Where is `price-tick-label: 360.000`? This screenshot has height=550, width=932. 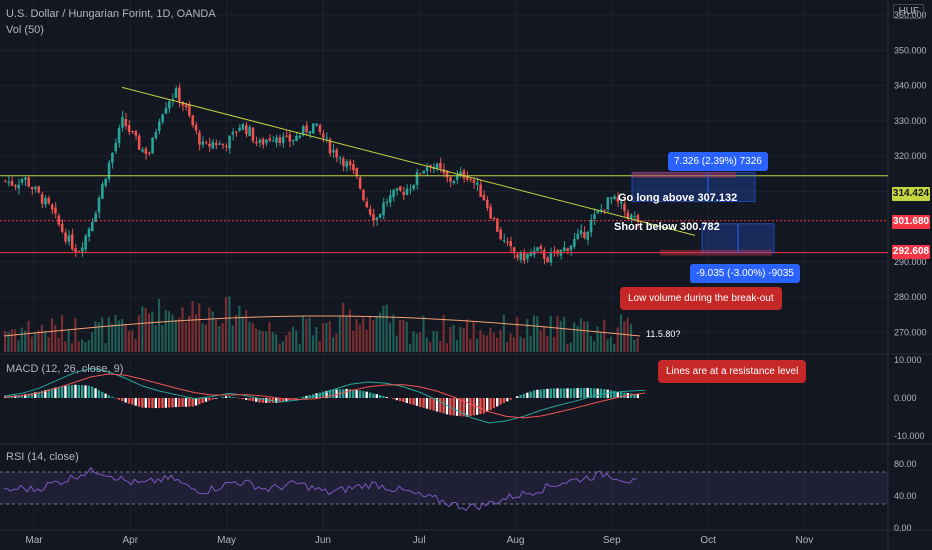 price-tick-label: 360.000 is located at coordinates (910, 15).